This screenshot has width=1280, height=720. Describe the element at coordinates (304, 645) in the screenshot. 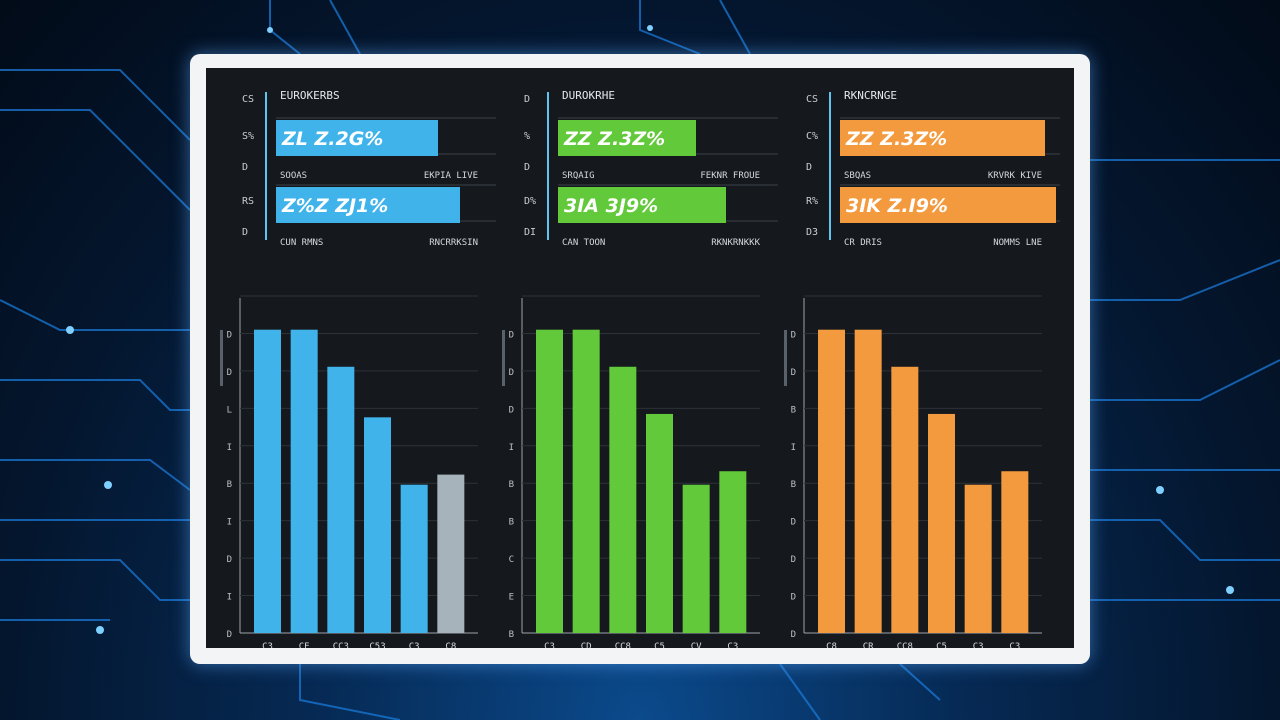

I see `x-tick-label: CE` at that location.